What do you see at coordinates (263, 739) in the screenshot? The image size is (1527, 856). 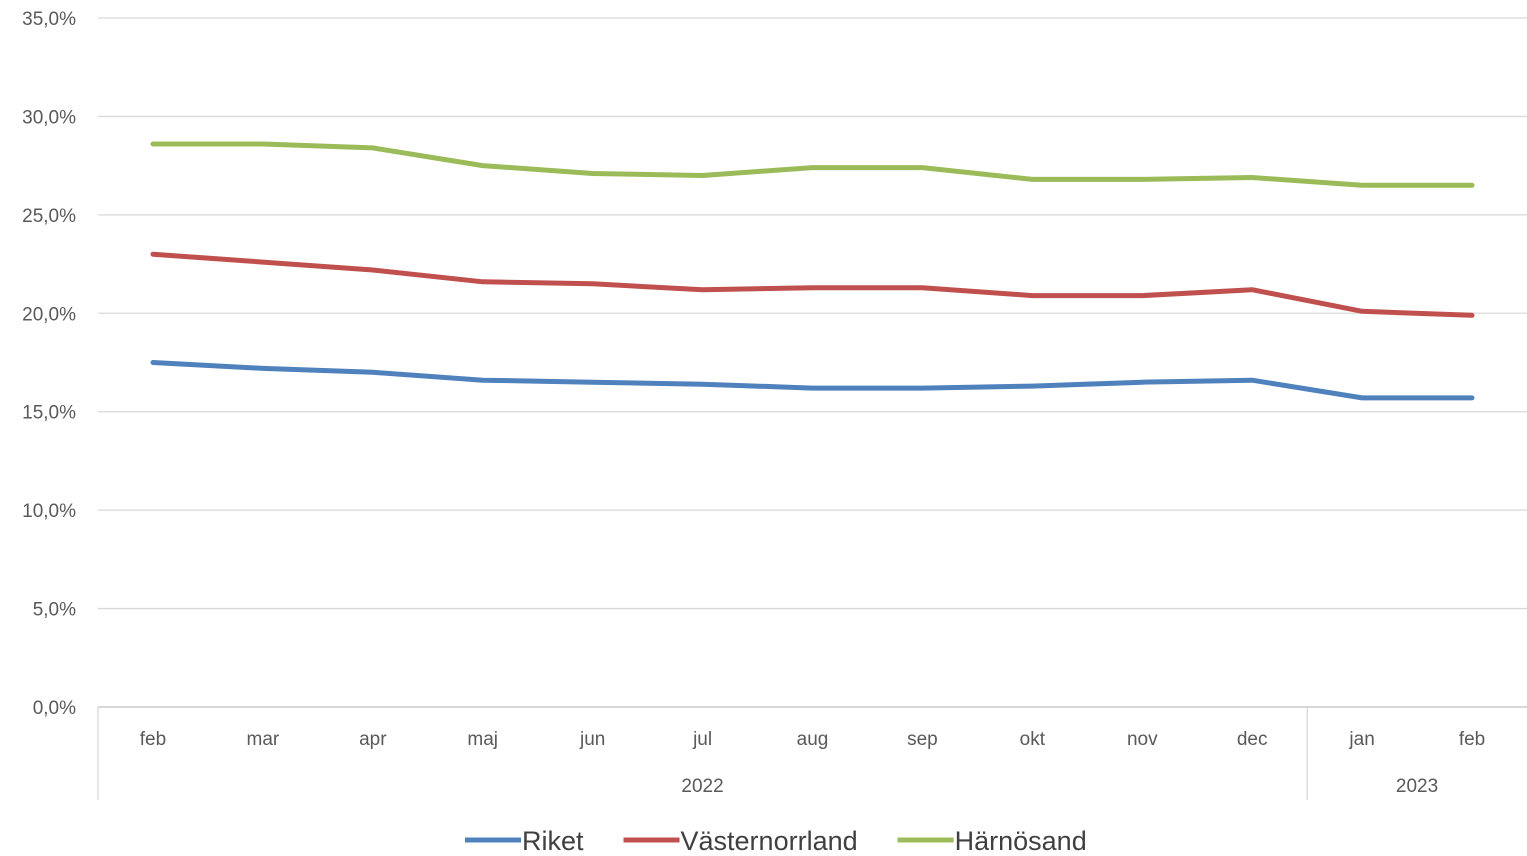 I see `x-tick-label: mar` at bounding box center [263, 739].